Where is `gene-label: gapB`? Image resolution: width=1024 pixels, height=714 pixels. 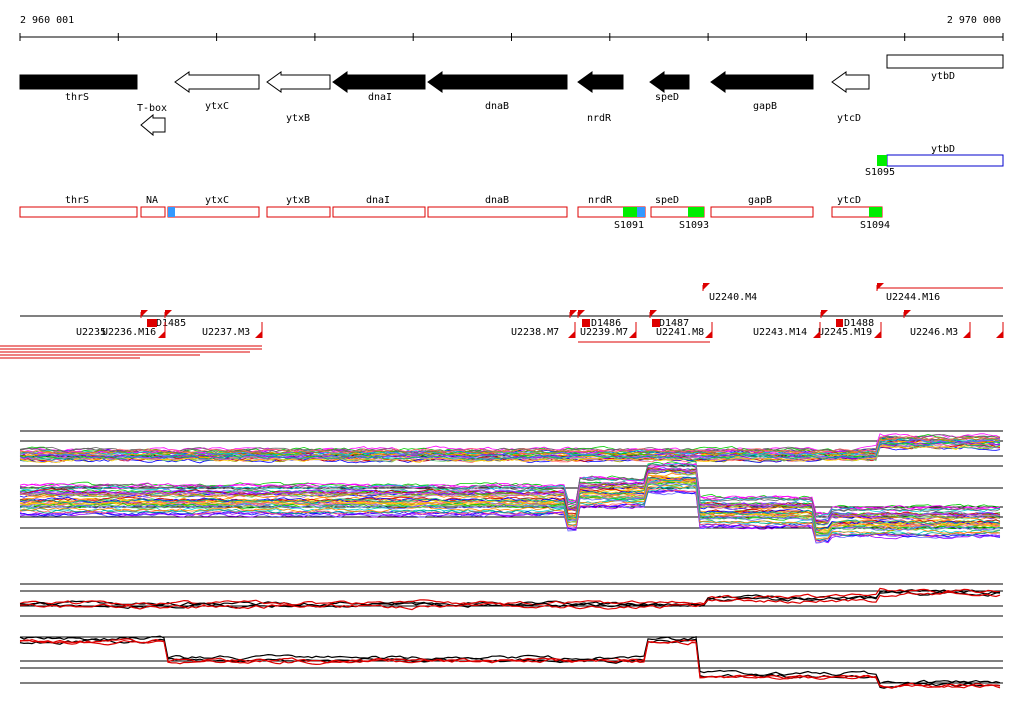
gene-label: gapB is located at coordinates (765, 106).